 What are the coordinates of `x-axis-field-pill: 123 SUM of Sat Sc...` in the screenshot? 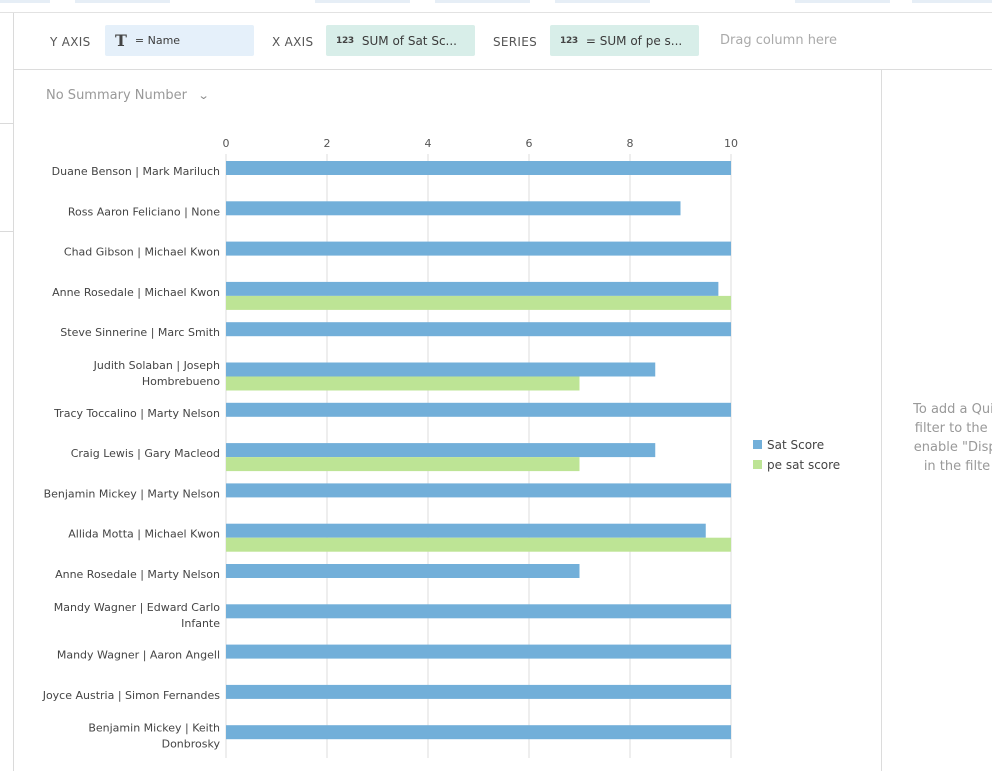 It's located at (400, 40).